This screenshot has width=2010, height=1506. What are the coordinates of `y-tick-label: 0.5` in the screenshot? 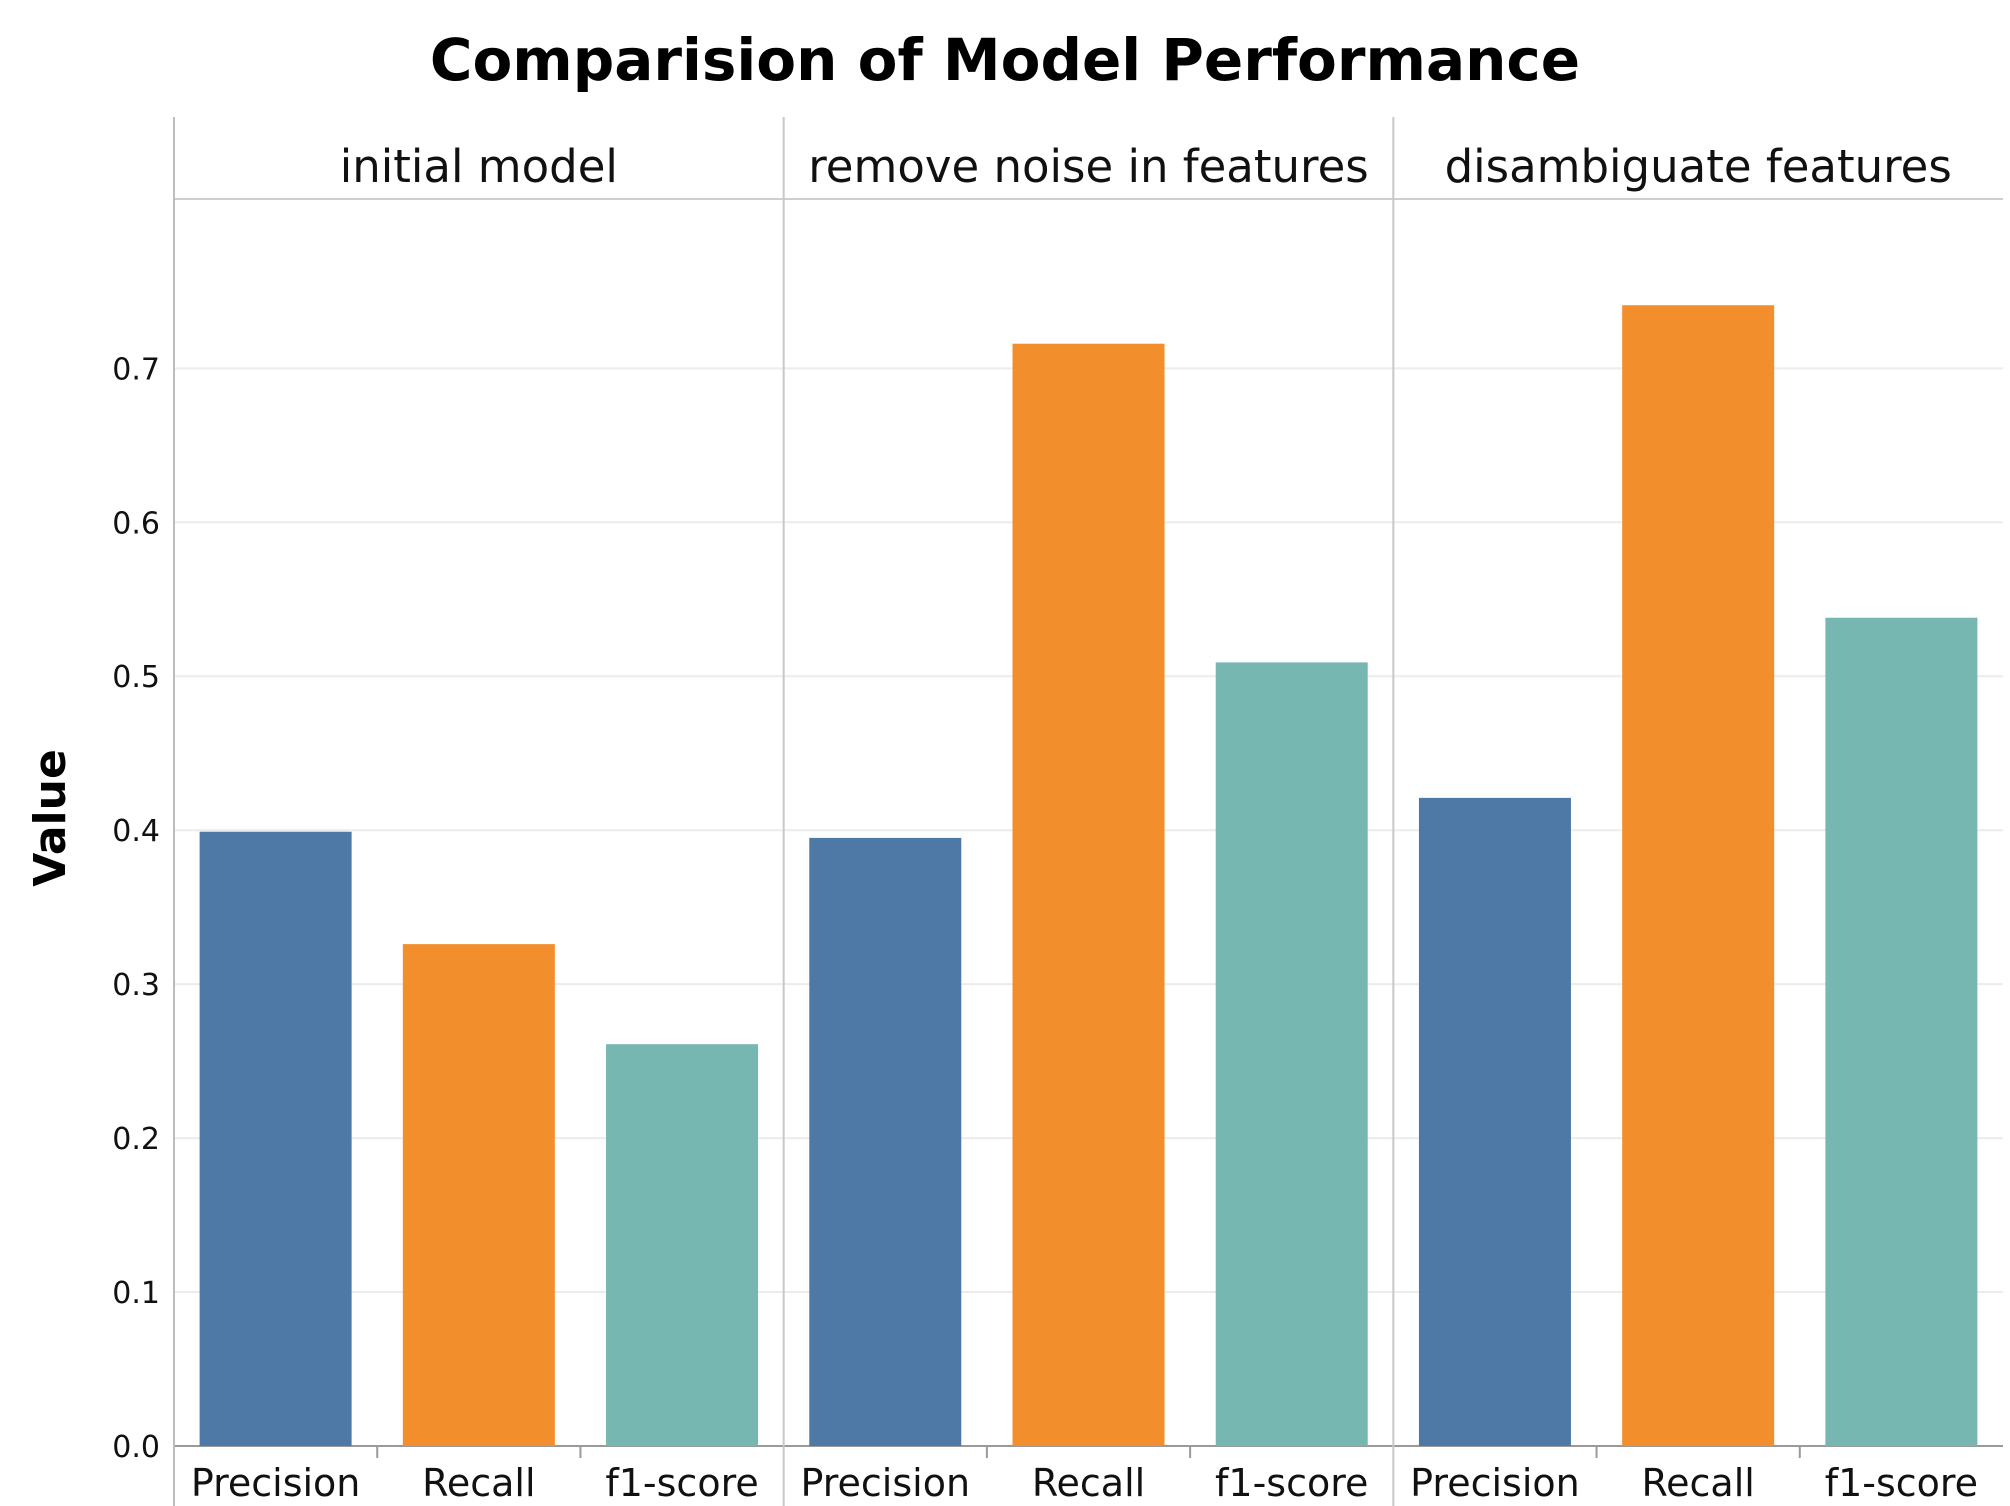 It's located at (136, 677).